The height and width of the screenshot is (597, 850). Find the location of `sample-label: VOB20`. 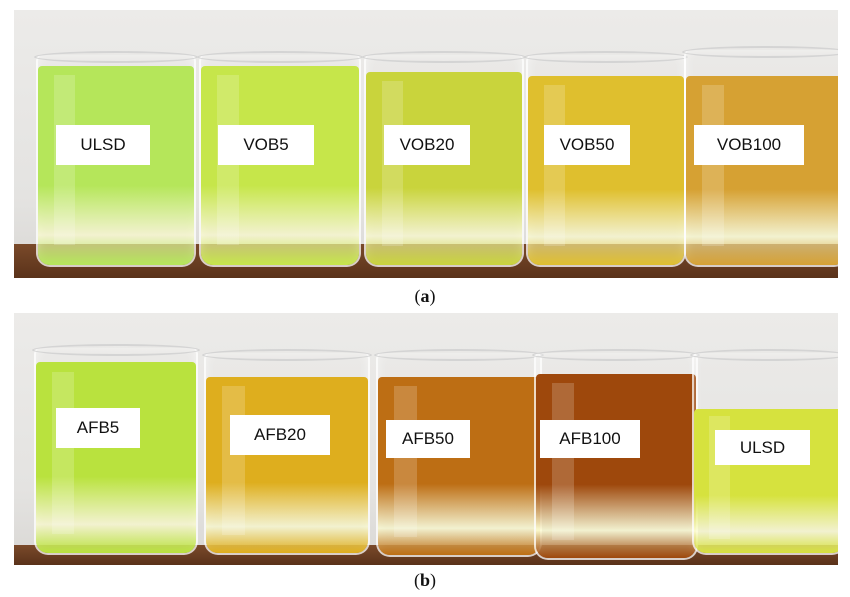

sample-label: VOB20 is located at coordinates (427, 145).